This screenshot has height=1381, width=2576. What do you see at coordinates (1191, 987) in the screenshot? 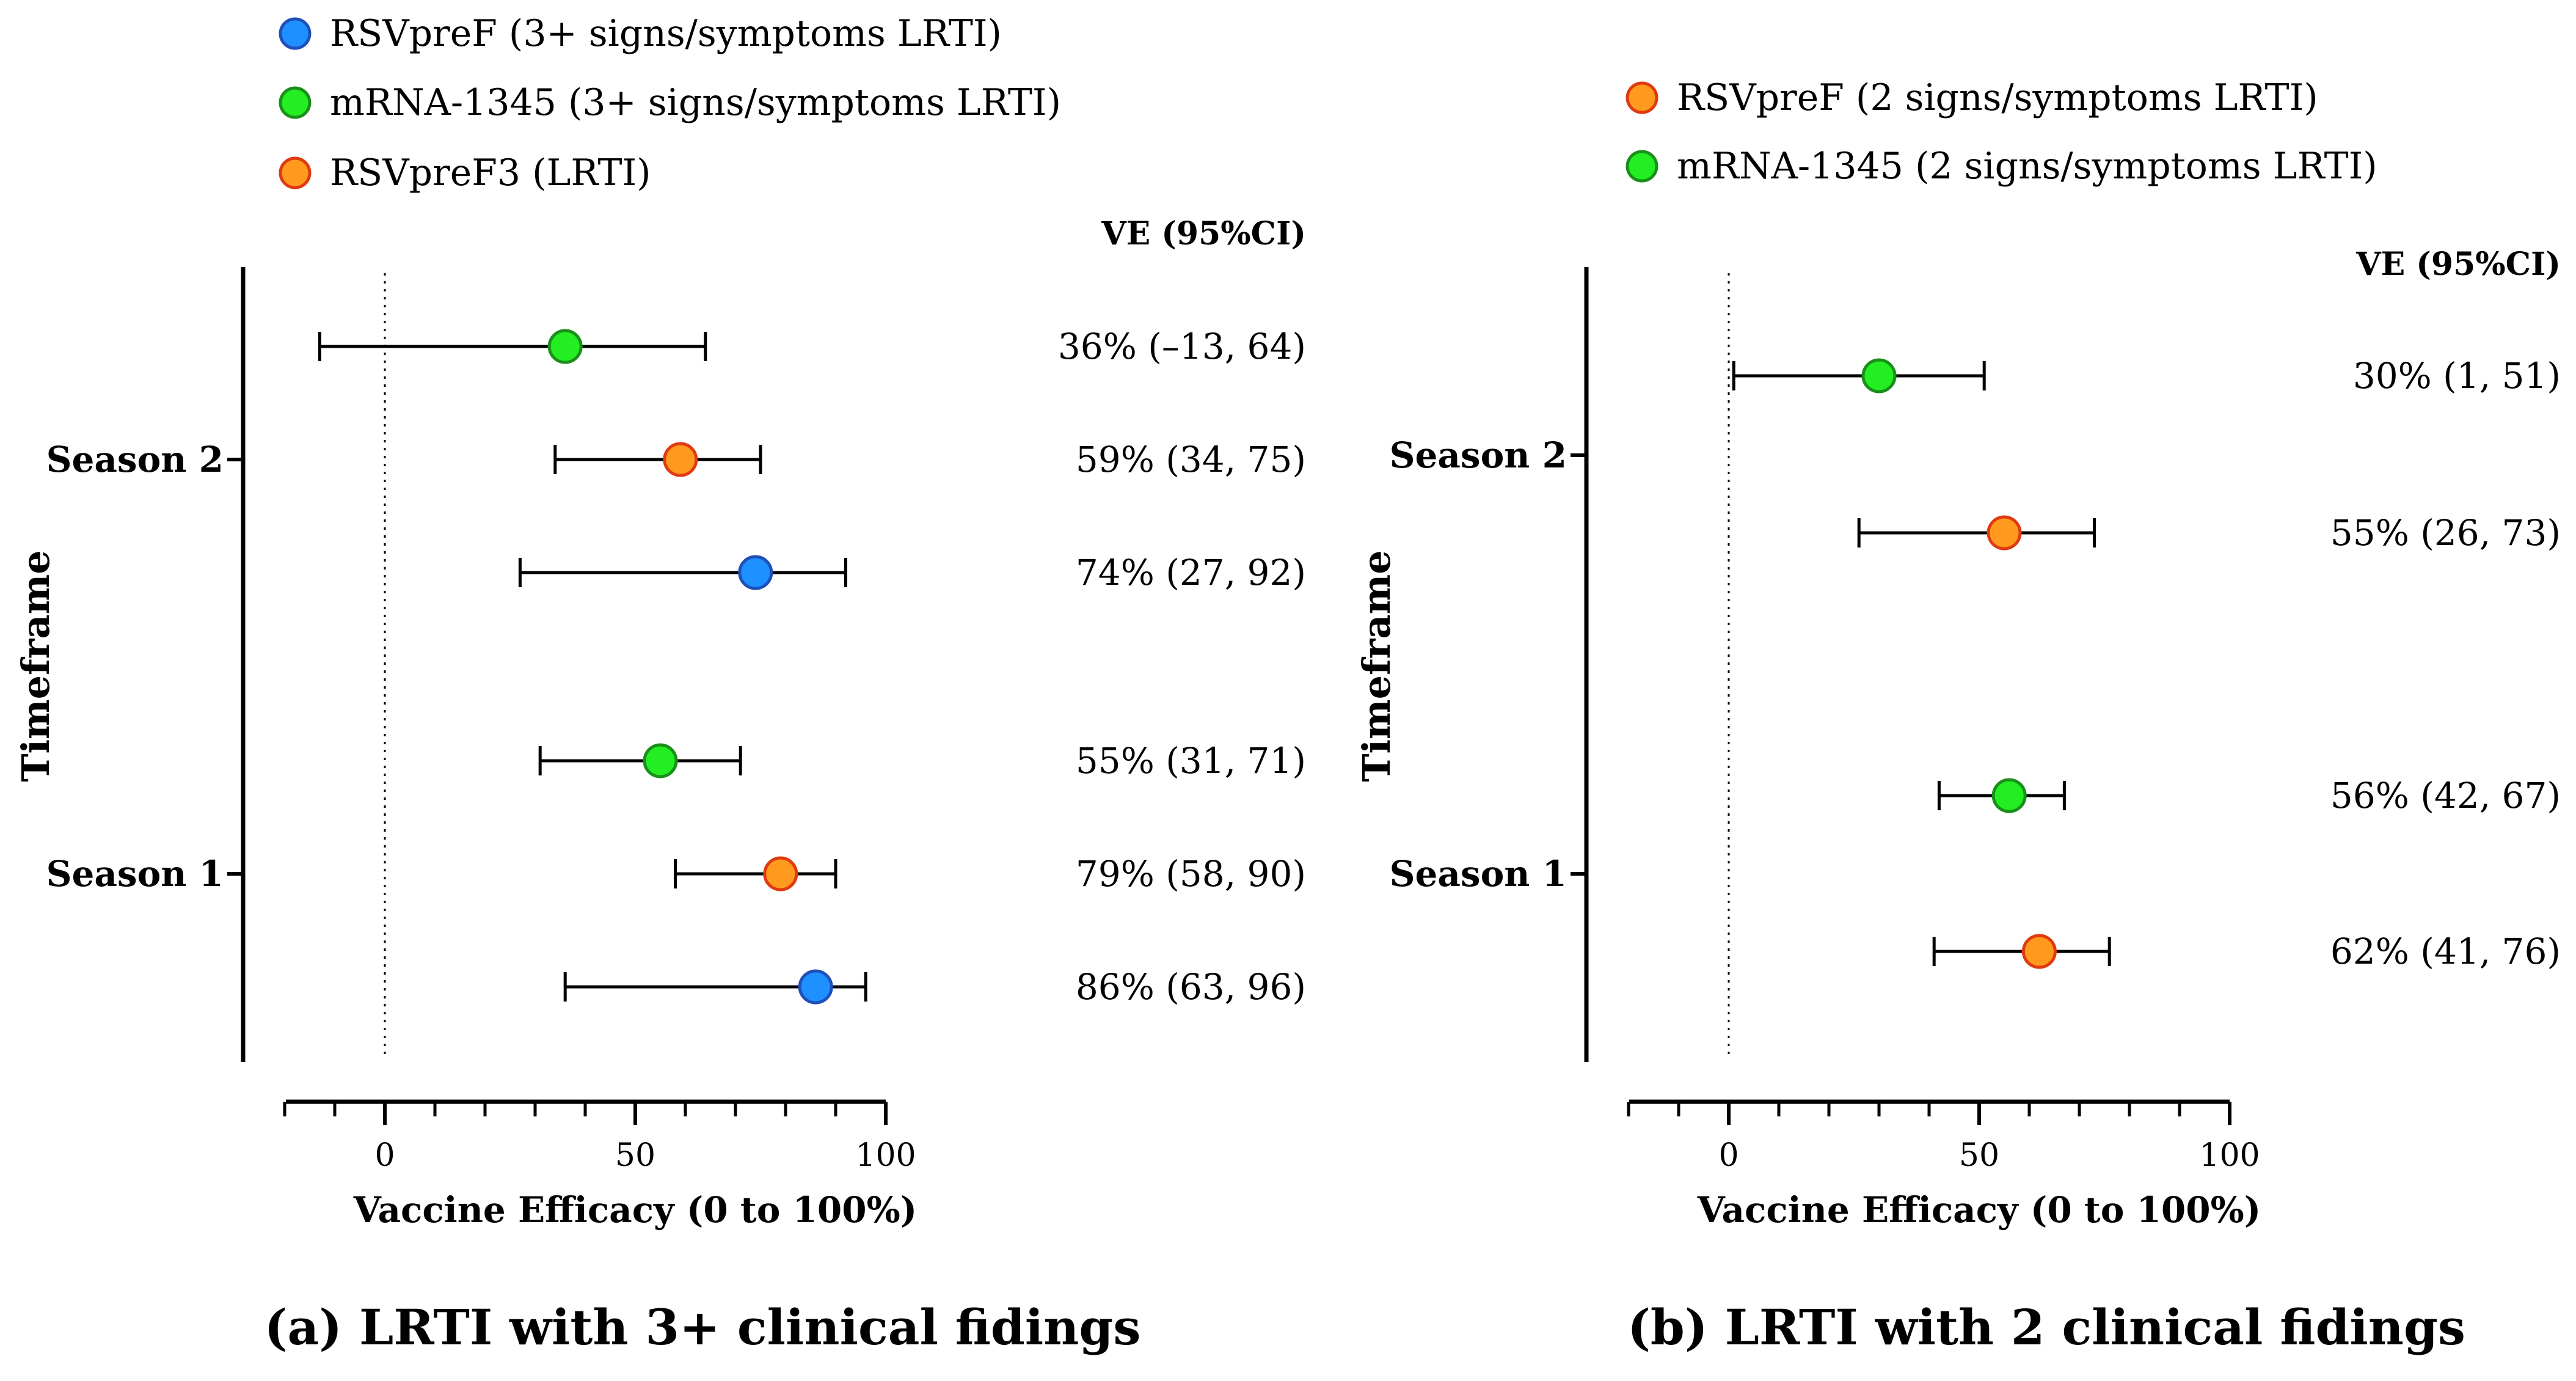
I see `ve-value-label: 86% (63, 96)` at bounding box center [1191, 987].